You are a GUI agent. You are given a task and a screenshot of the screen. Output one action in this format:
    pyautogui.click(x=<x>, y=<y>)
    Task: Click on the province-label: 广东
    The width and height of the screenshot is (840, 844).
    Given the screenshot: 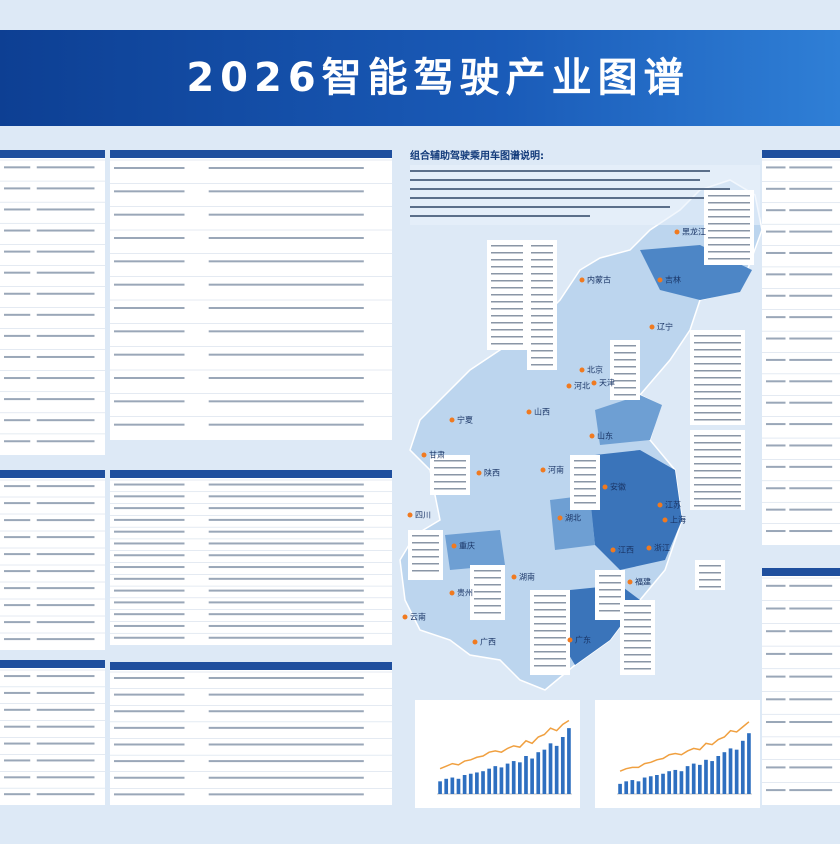 What is the action you would take?
    pyautogui.click(x=583, y=640)
    